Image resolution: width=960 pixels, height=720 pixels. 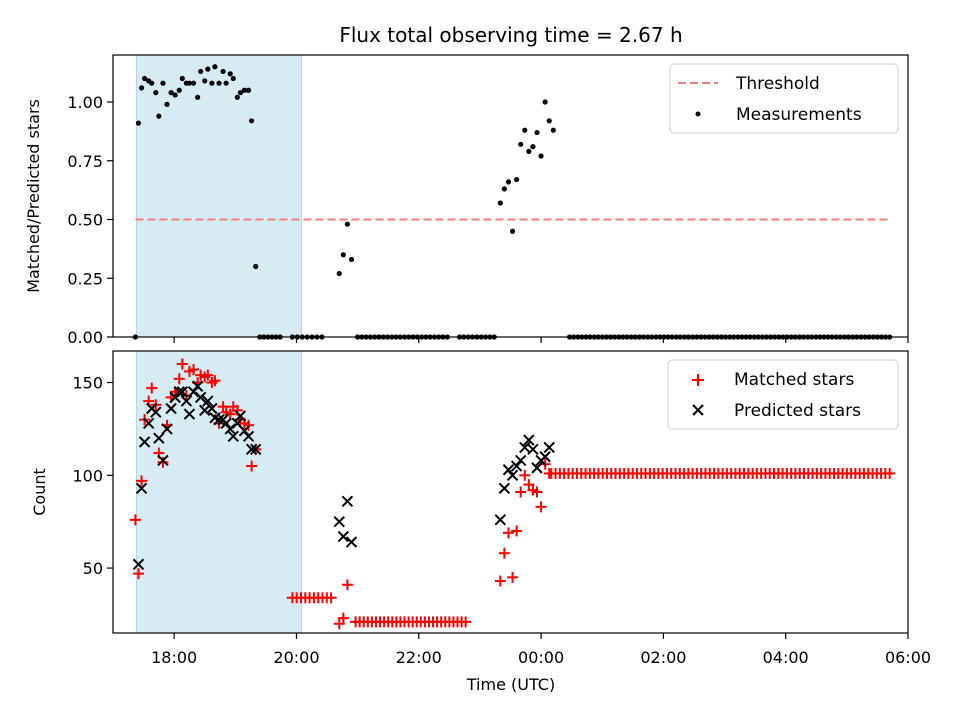 I want to click on top-y-ticks: 0.00 0.25 0.50 0.75 1.00, so click(x=90, y=220).